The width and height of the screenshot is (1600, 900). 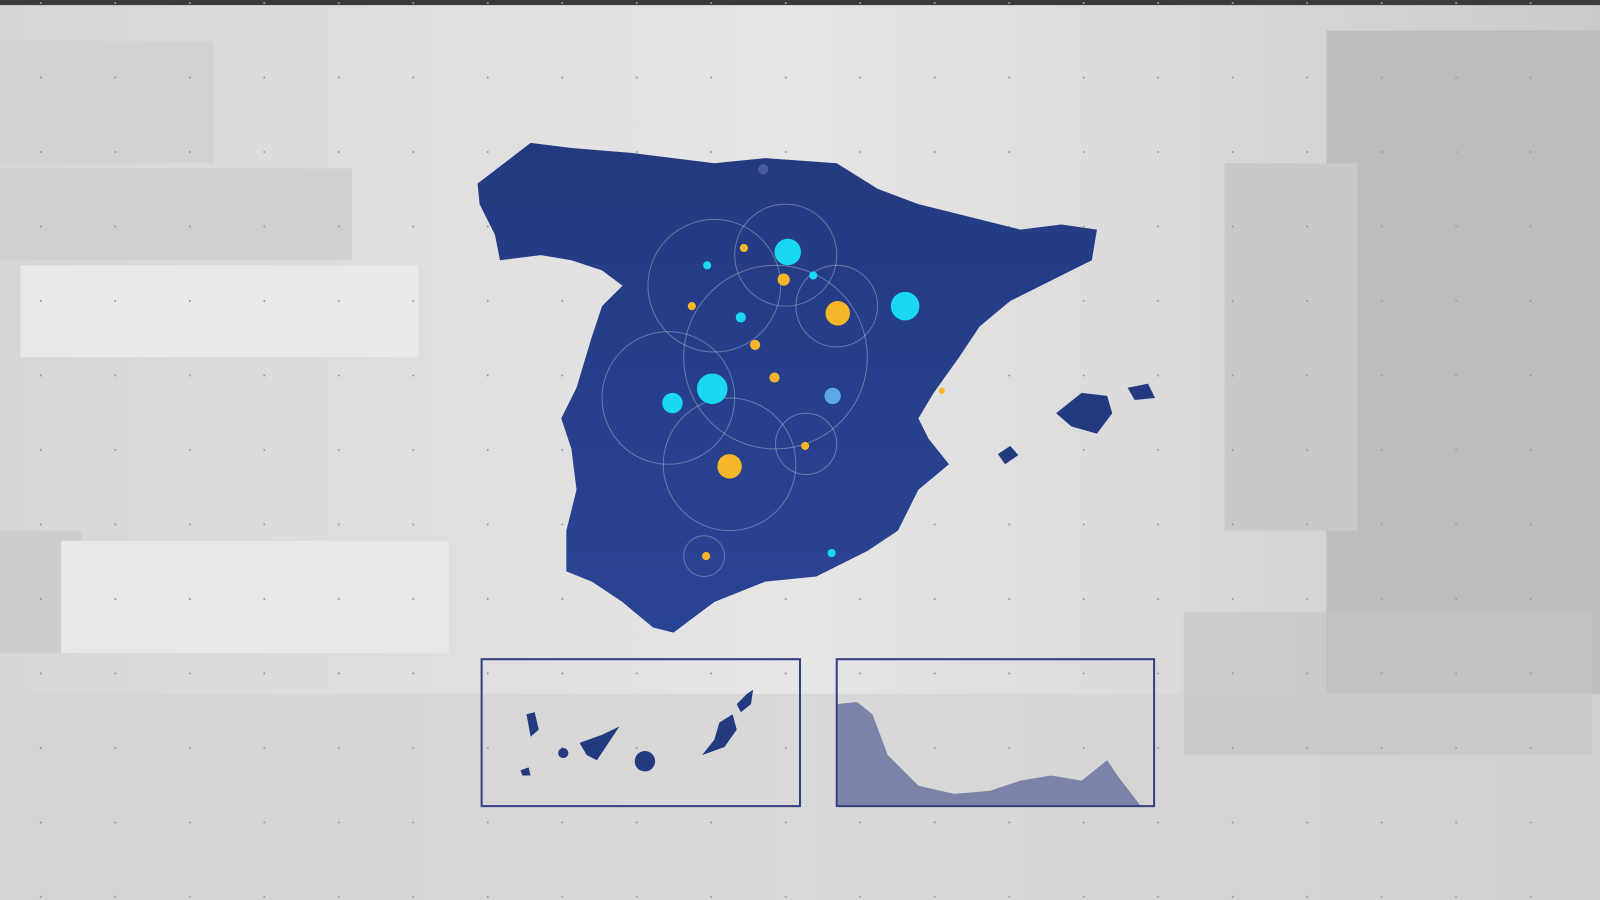 I want to click on markers, so click(x=803, y=362).